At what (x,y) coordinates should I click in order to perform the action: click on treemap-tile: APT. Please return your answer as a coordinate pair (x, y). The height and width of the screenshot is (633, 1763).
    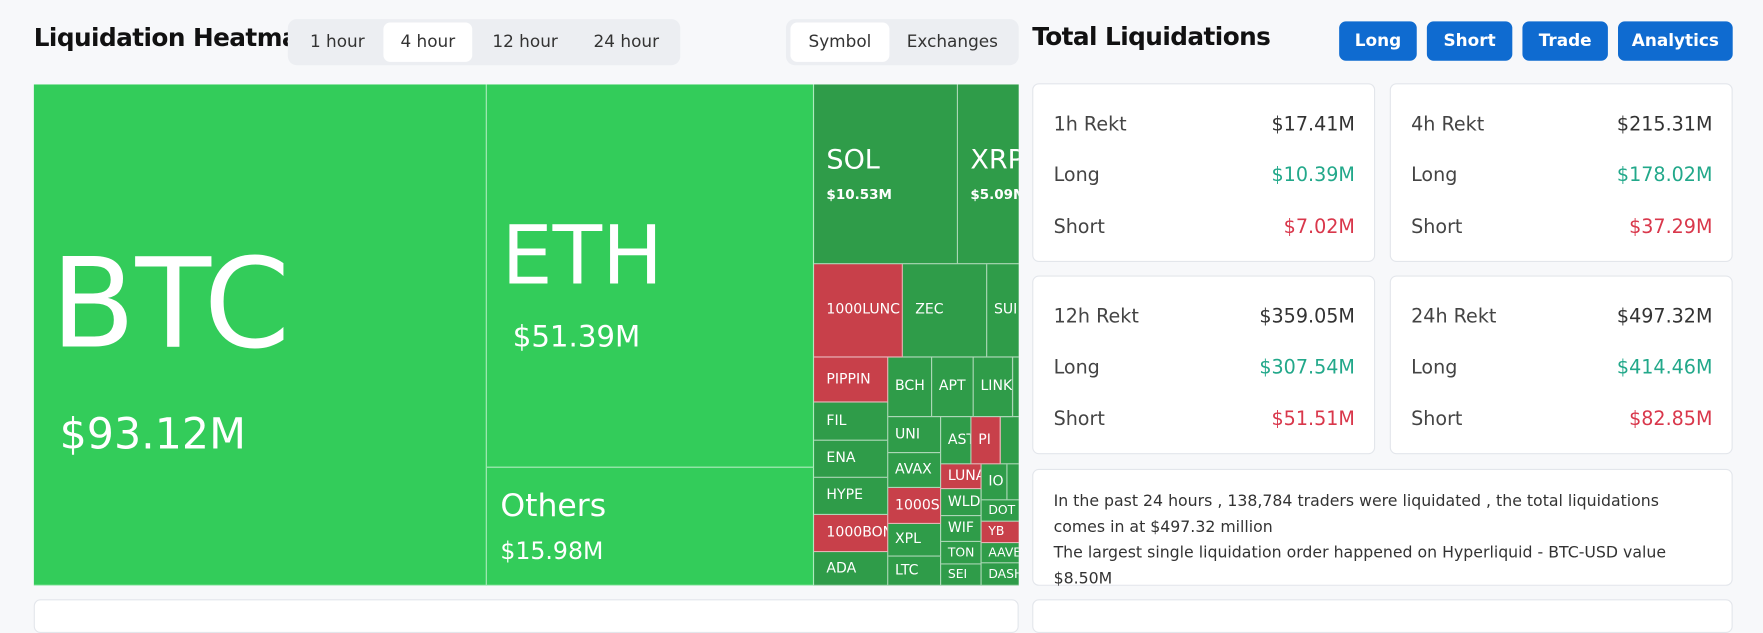
    Looking at the image, I should click on (953, 387).